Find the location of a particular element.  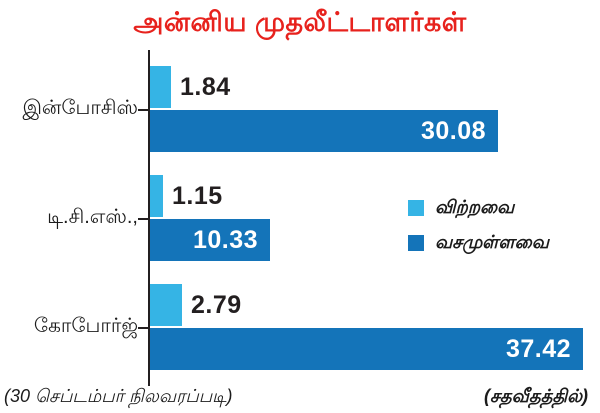

legend-item-sold: விற்றவை is located at coordinates (478, 206).